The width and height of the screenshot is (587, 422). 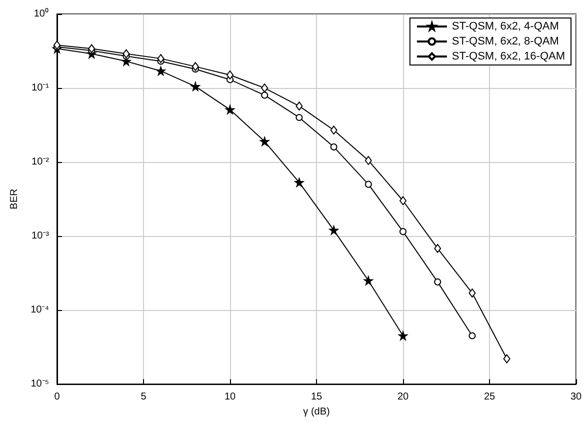 What do you see at coordinates (57, 397) in the screenshot?
I see `x-tick-label: 0` at bounding box center [57, 397].